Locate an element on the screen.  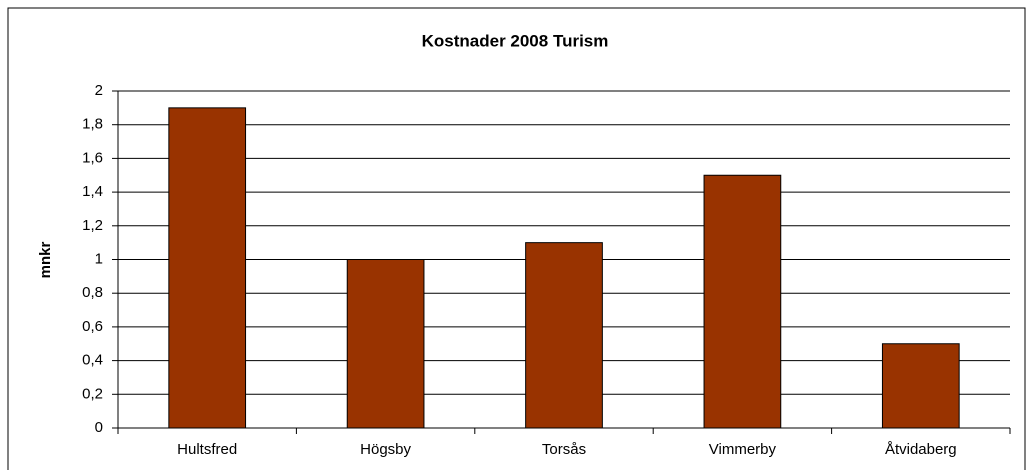
y-axis-label: mnkr is located at coordinates (45, 260).